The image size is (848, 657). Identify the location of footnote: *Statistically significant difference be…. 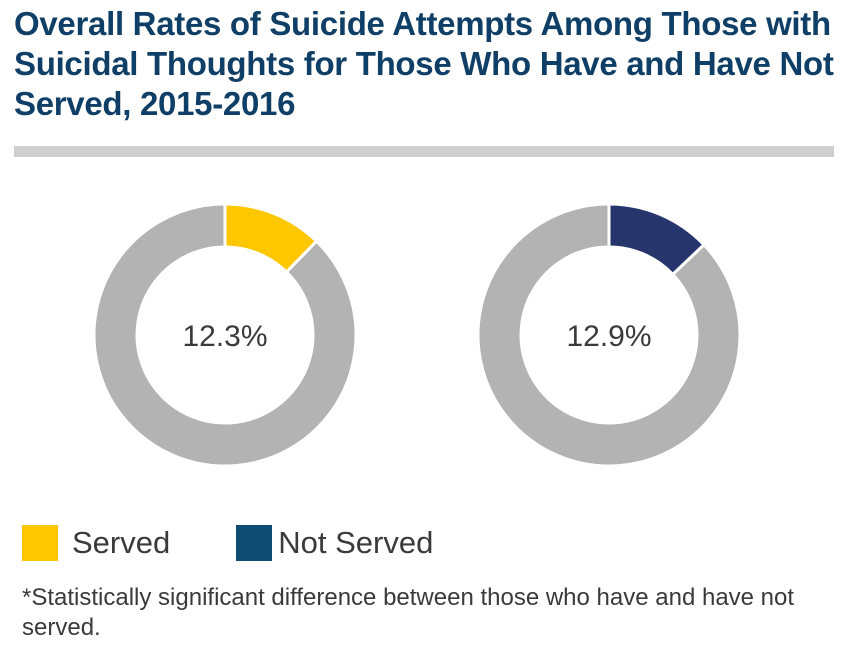
(408, 612).